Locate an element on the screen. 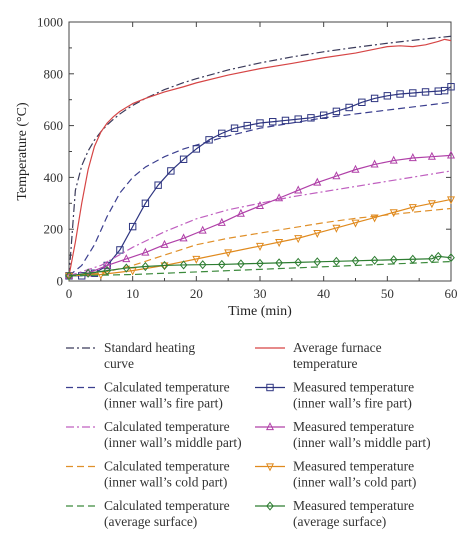 The height and width of the screenshot is (541, 474). legend-label: Average furnace is located at coordinates (337, 347).